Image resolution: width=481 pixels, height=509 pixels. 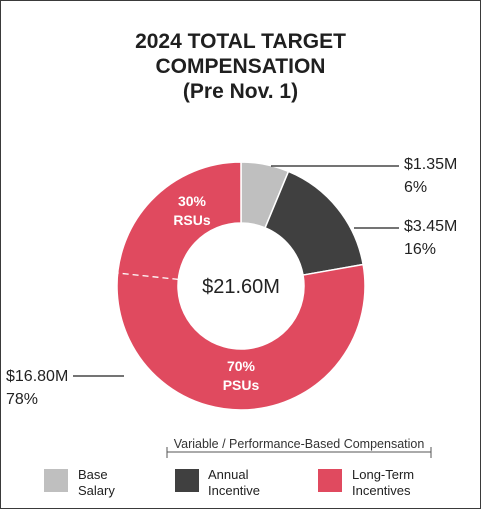 I want to click on donut-center-total: $21.60M, so click(x=241, y=287).